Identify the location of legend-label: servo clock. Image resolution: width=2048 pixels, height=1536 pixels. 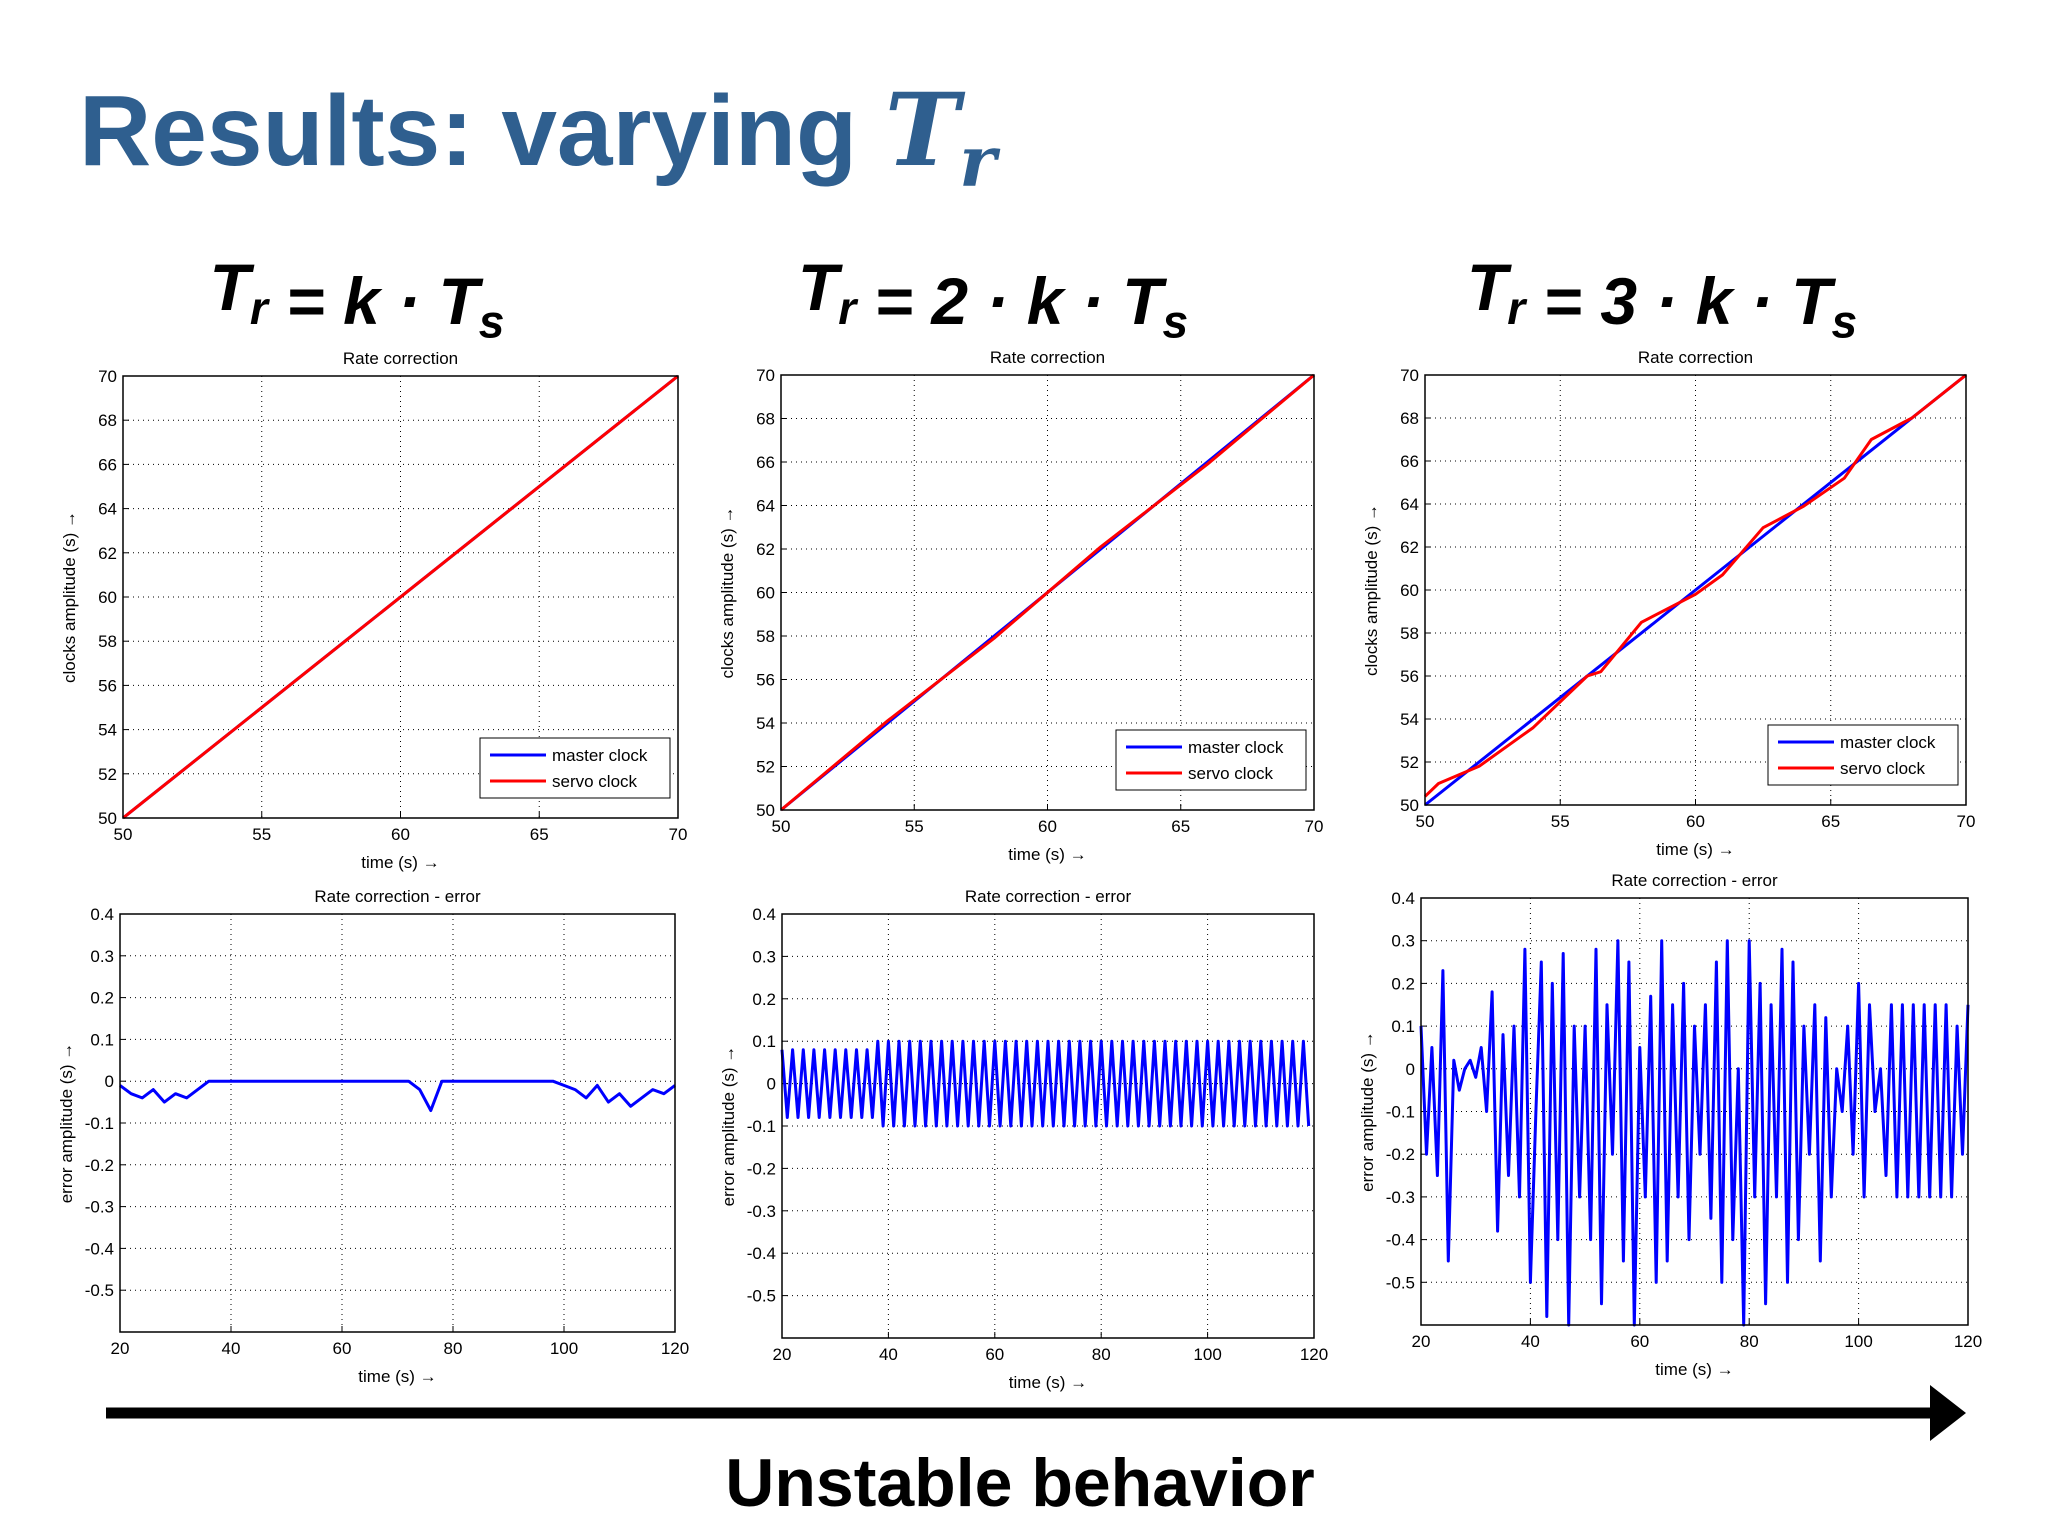
(1883, 768).